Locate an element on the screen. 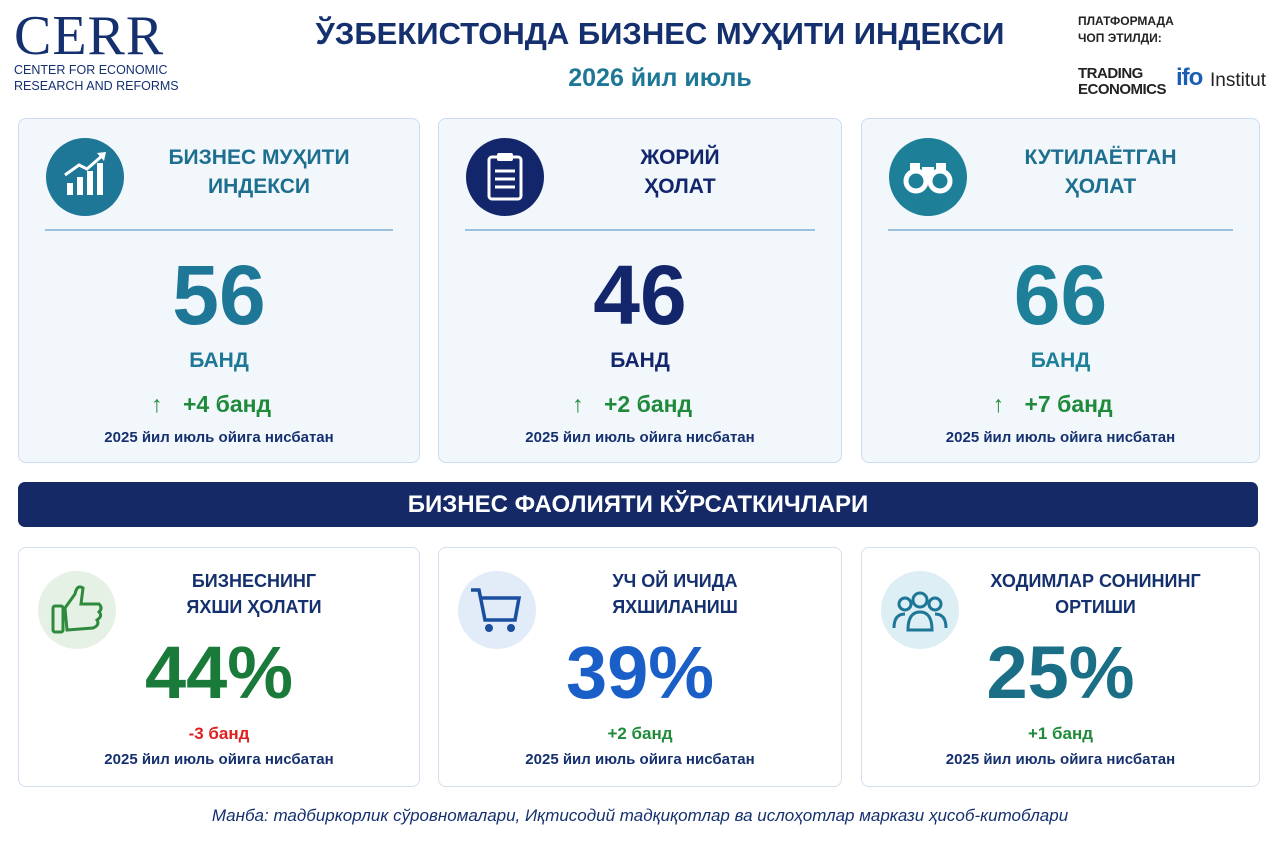 Image resolution: width=1280 pixels, height=842 pixels. logo-subtitle: CENTER FOR ECONOMIC is located at coordinates (91, 70).